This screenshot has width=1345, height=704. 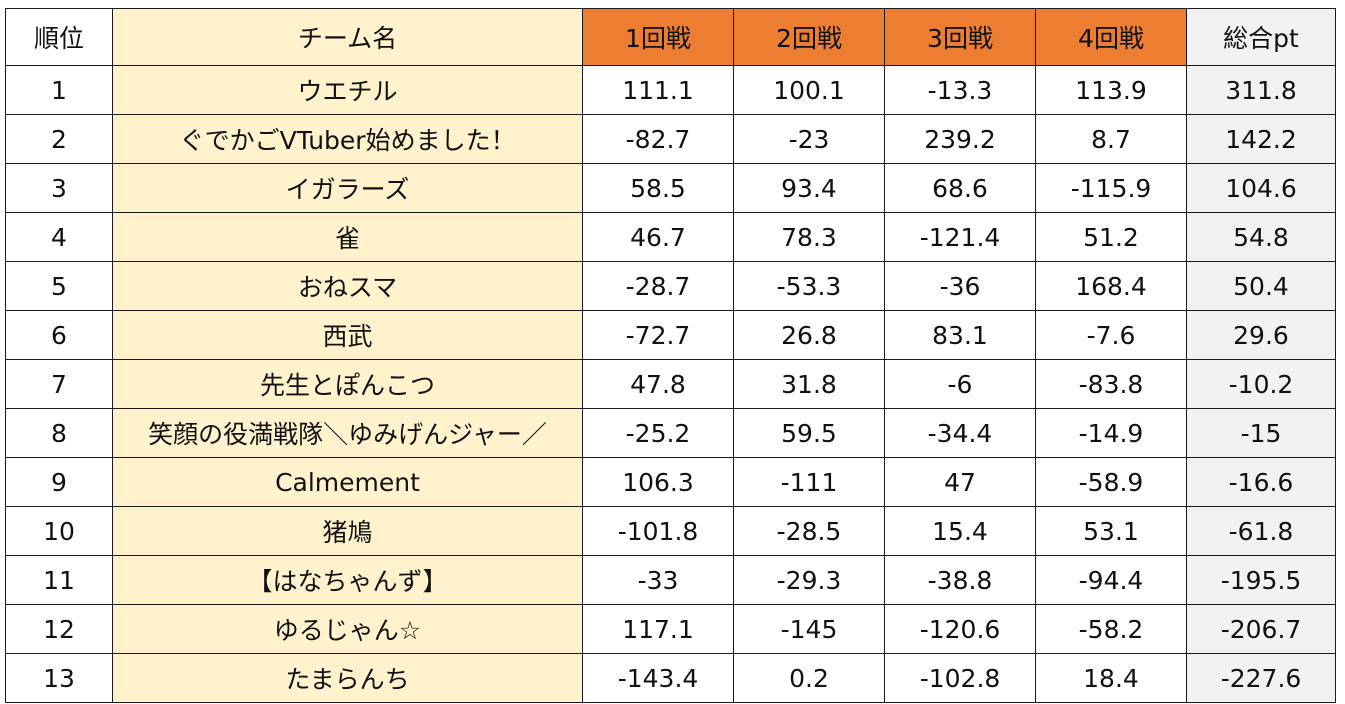 I want to click on table-row: 4 雀 46.7 78.3 -121.4 51.2 54.8, so click(x=670, y=237).